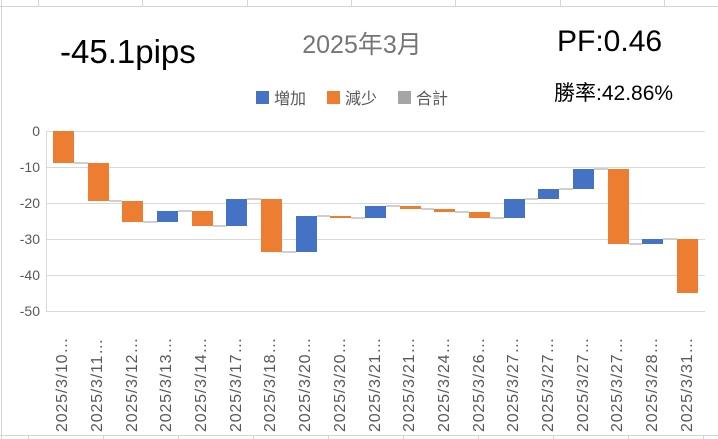 This screenshot has height=439, width=718. What do you see at coordinates (46, 221) in the screenshot?
I see `y-axis-line` at bounding box center [46, 221].